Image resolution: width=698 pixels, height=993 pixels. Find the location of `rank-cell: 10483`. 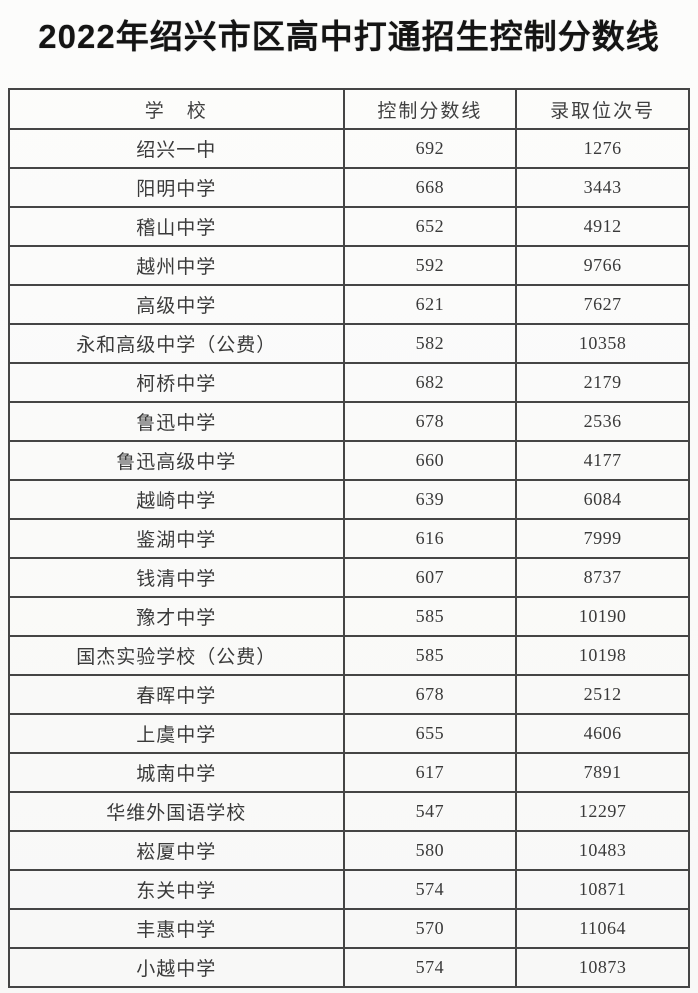

rank-cell: 10483 is located at coordinates (602, 850).